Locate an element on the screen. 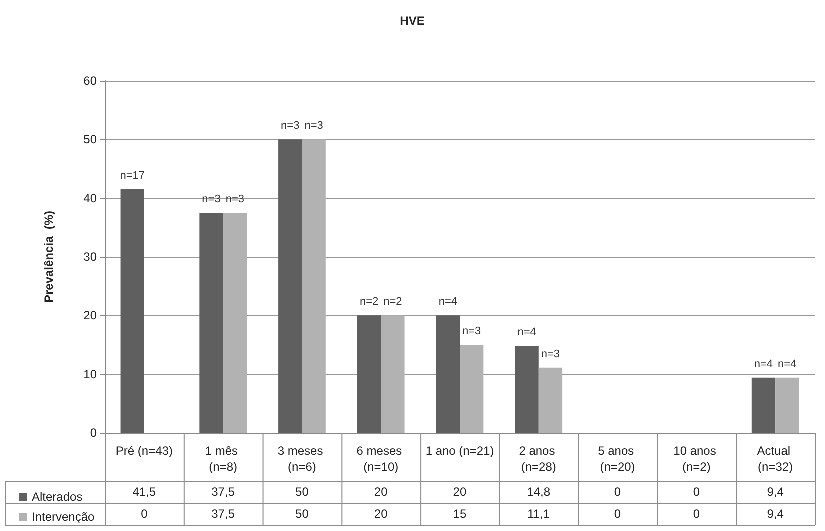  y-tick-label: 10 is located at coordinates (91, 374).